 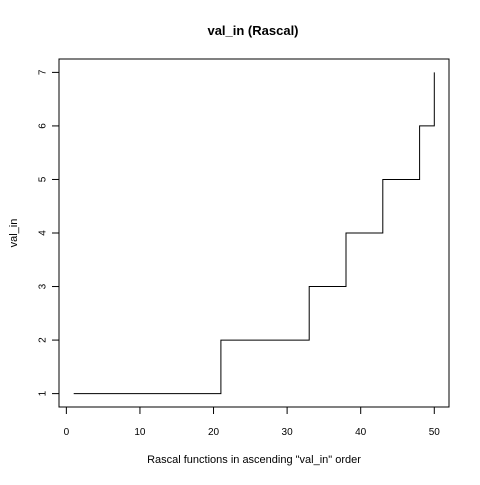 I want to click on x-tick-label: 40, so click(x=361, y=432).